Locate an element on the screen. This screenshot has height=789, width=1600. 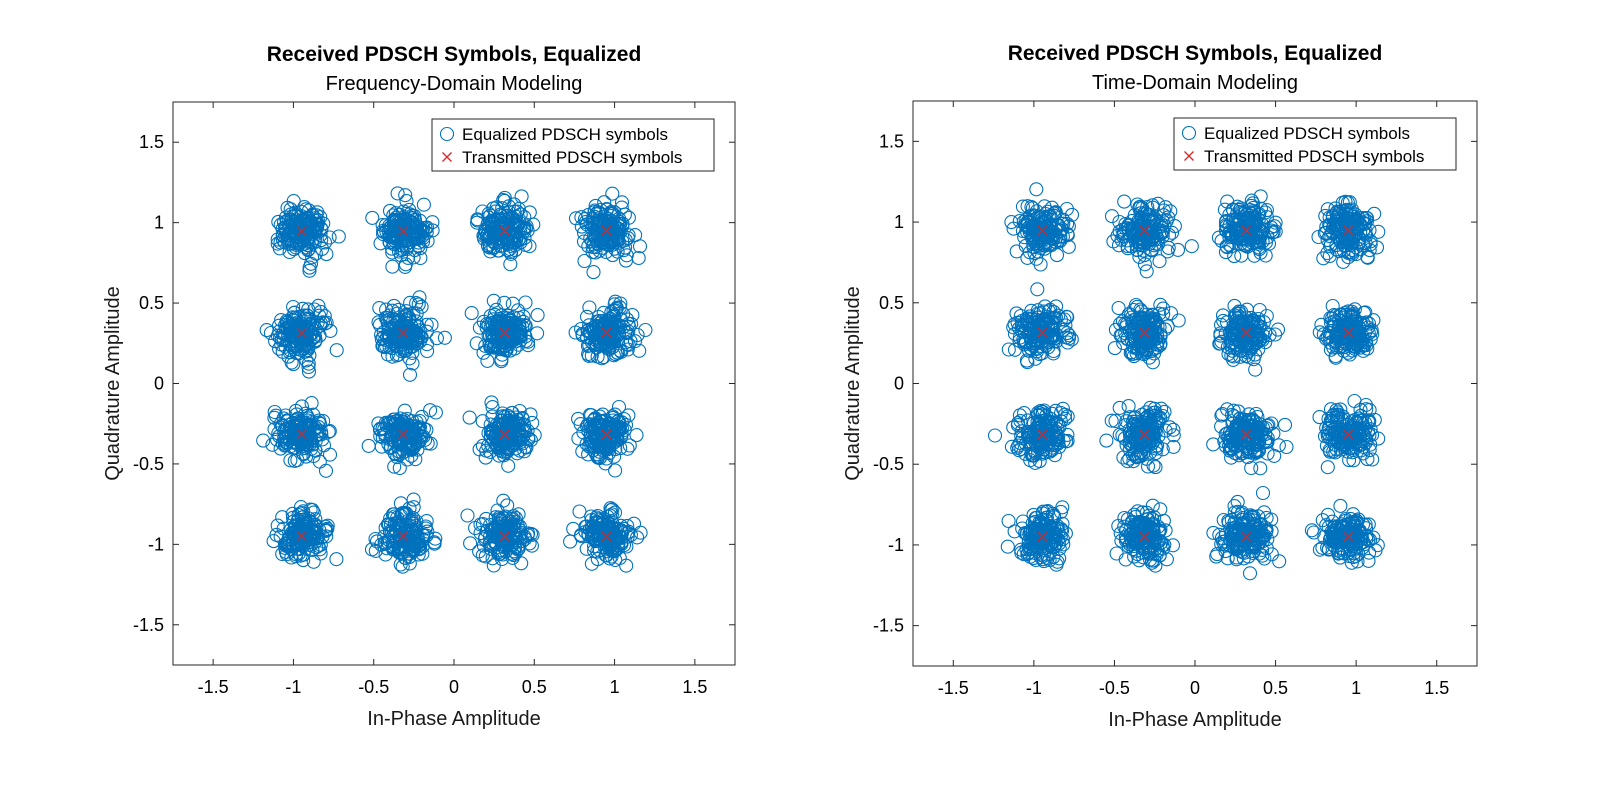
y-tick-label: -1 is located at coordinates (156, 544).